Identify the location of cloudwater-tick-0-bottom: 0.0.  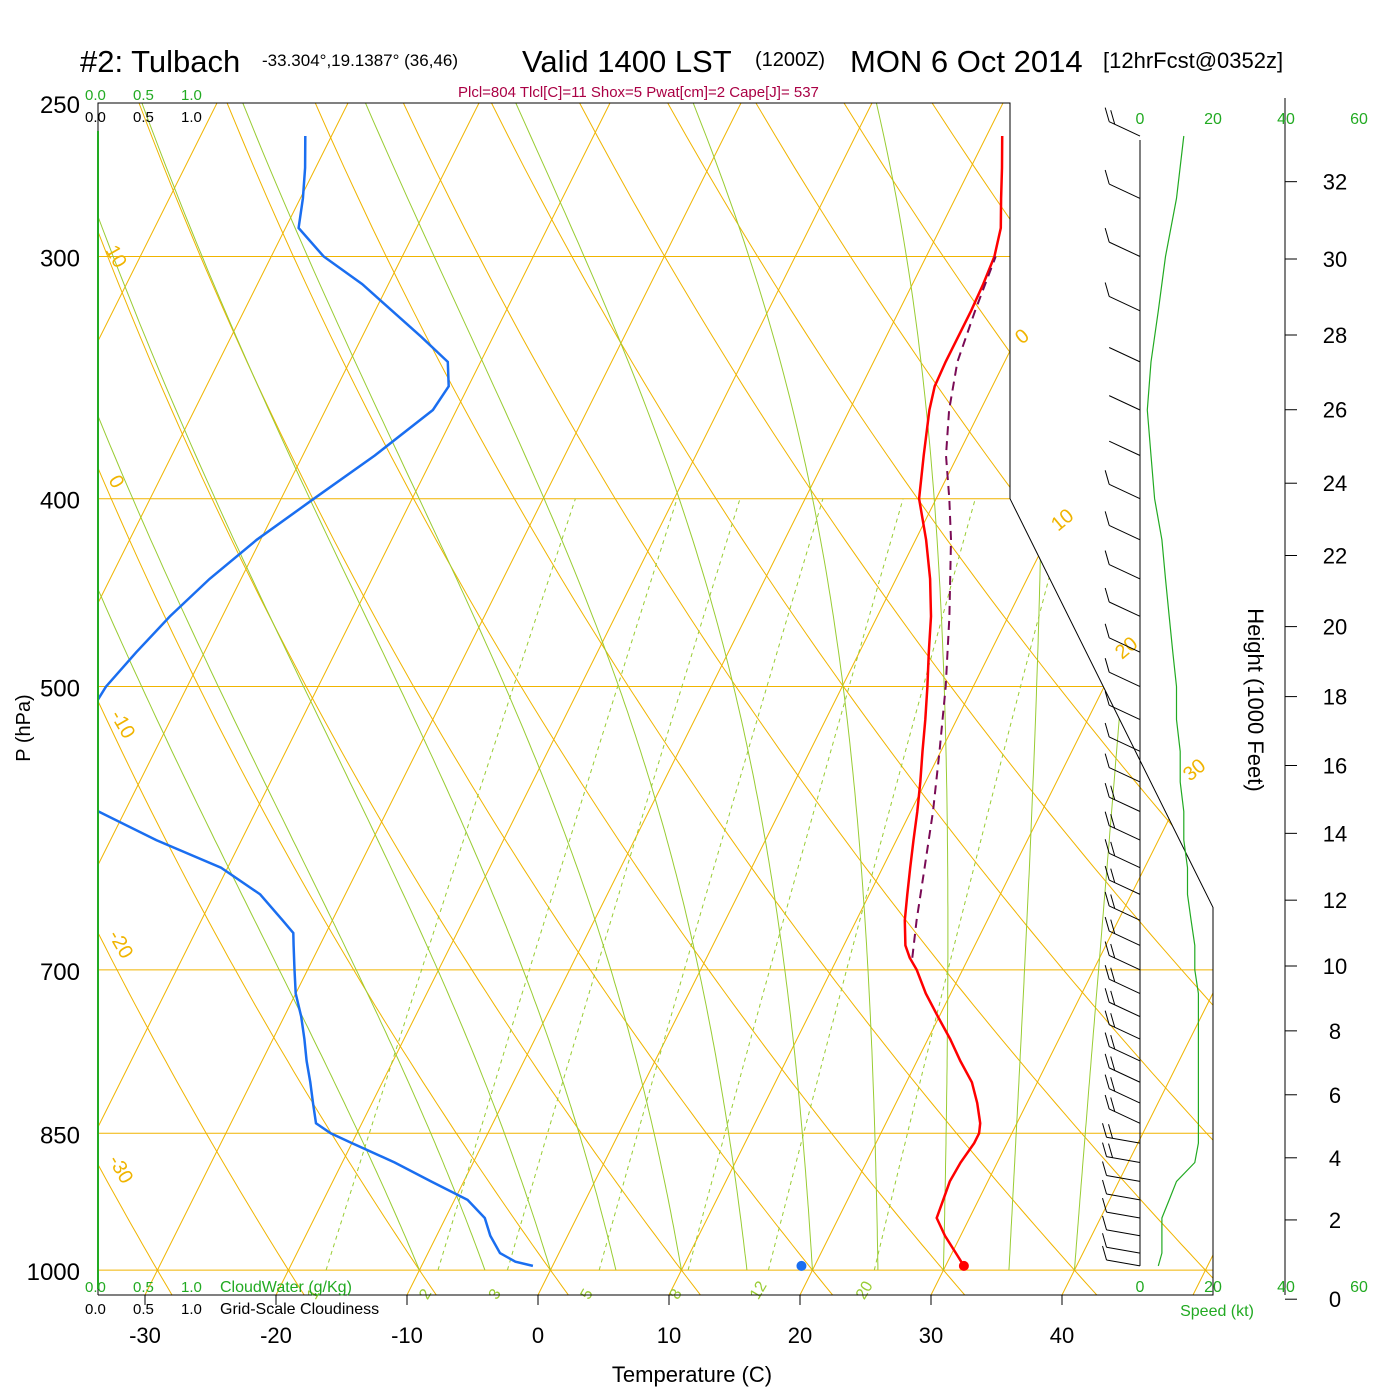
(95, 1287).